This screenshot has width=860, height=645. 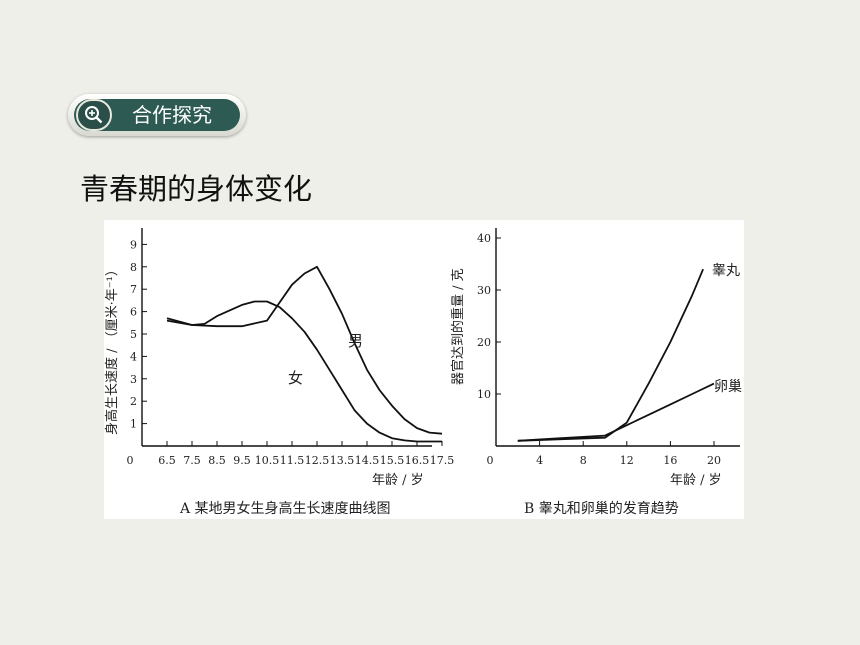 What do you see at coordinates (355, 341) in the screenshot?
I see `chart-a-male-label: 男` at bounding box center [355, 341].